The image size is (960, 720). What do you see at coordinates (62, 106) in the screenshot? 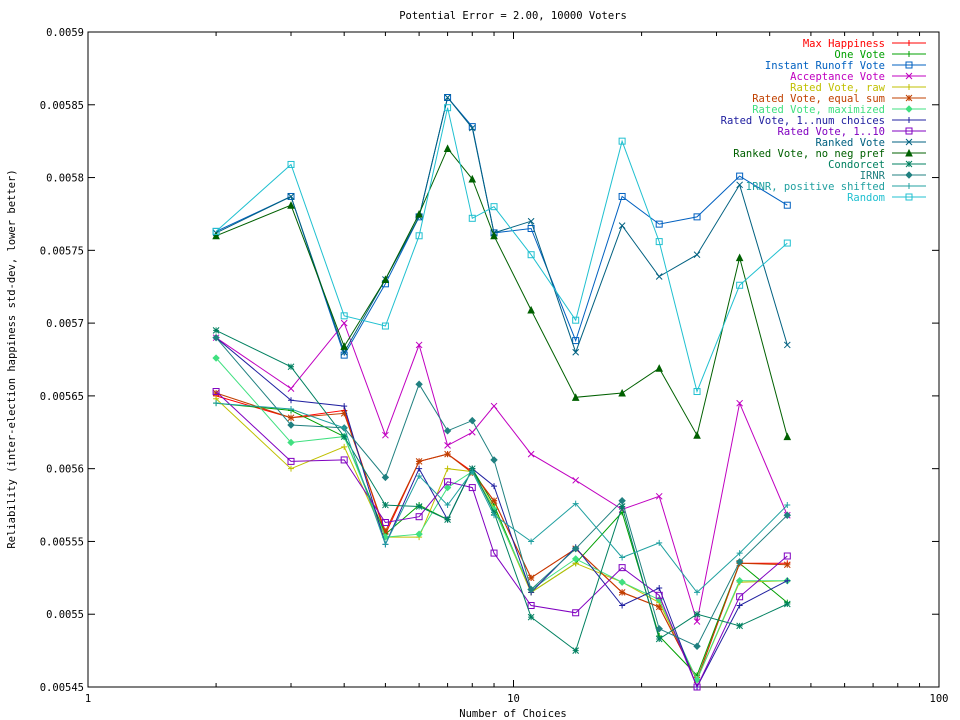
I see `y-tick-label: 0.00585` at bounding box center [62, 106].